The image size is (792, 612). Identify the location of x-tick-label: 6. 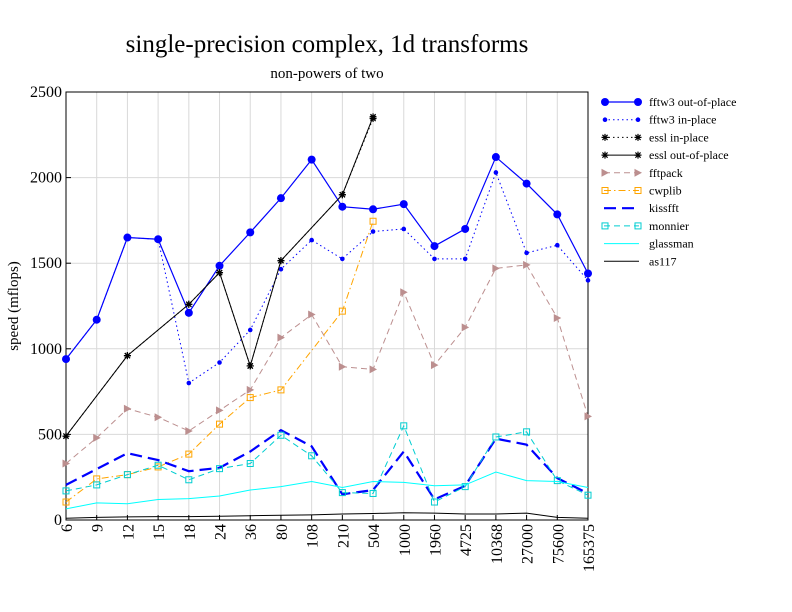
(67, 528).